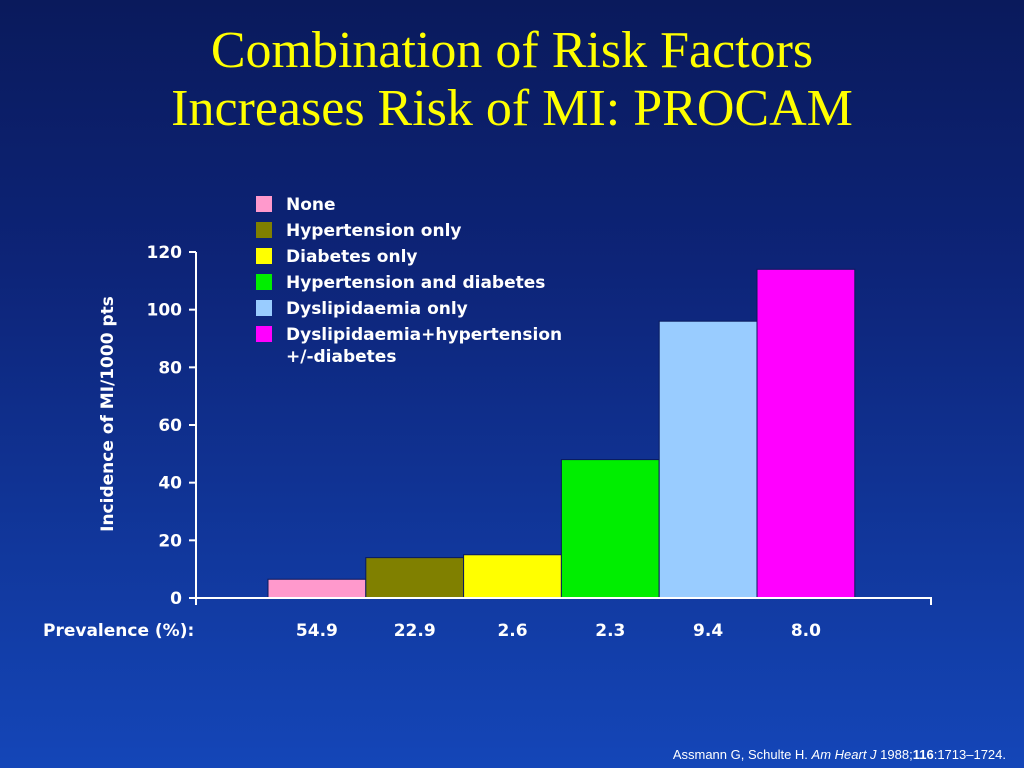  What do you see at coordinates (352, 257) in the screenshot?
I see `legend-label: Diabetes only` at bounding box center [352, 257].